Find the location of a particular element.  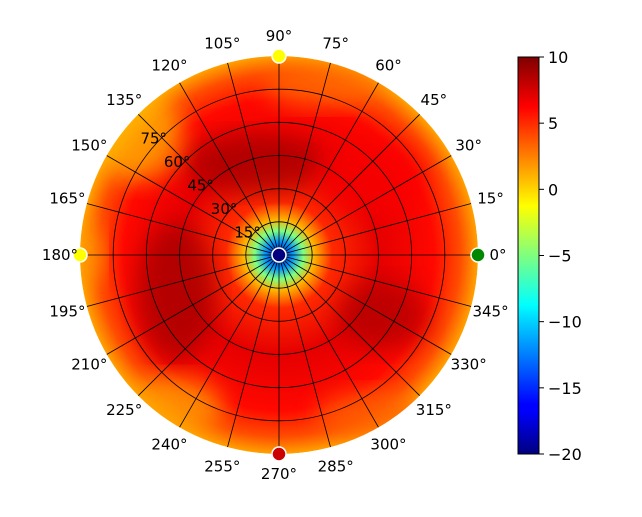

angular-tick-label: 120° is located at coordinates (169, 65).